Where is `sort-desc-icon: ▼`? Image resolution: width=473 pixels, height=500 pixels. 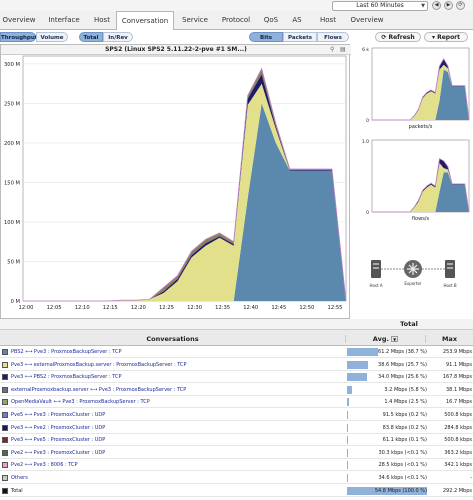
sort-desc-icon: ▼ is located at coordinates (395, 339).